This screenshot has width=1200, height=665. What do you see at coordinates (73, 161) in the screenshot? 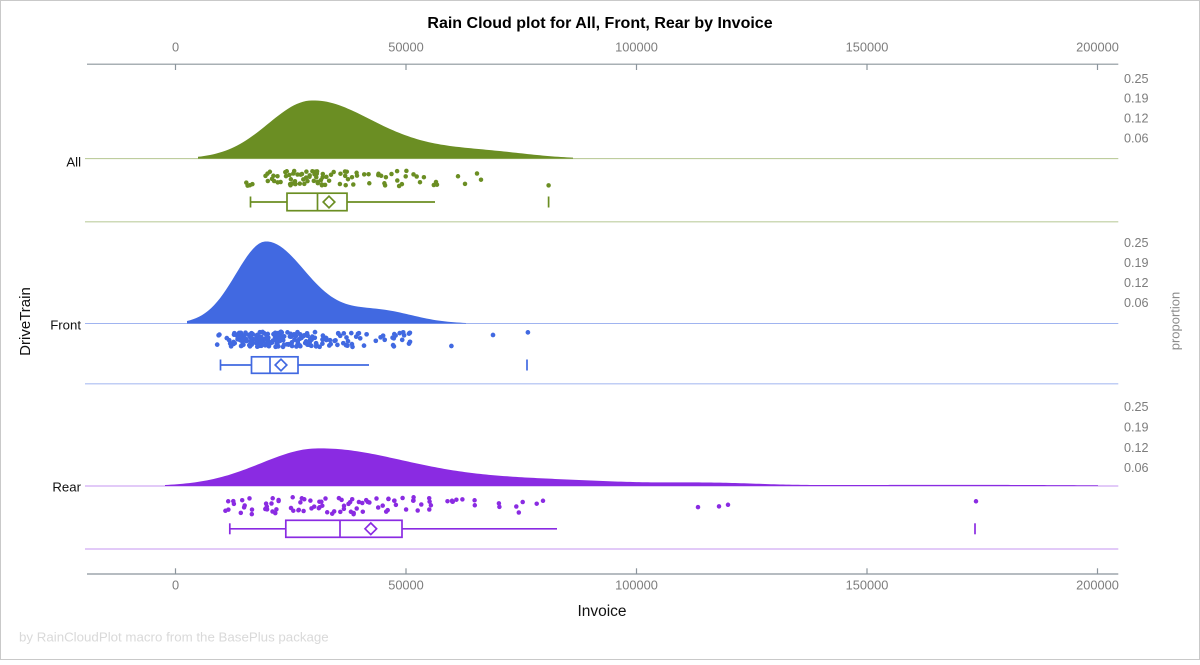
I see `svg-text: All` at bounding box center [73, 161].